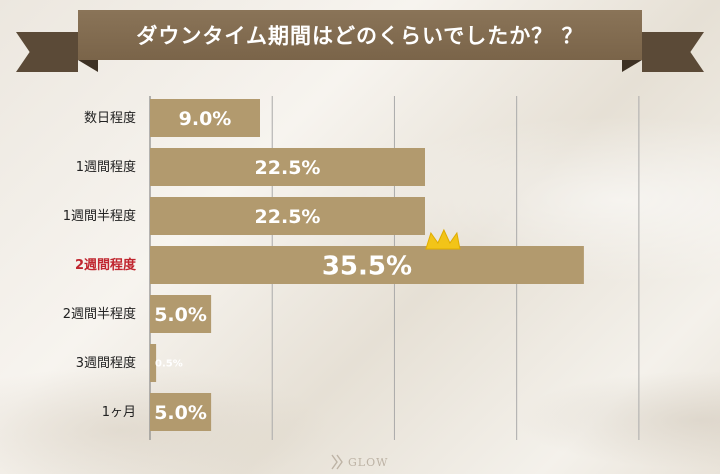  Describe the element at coordinates (119, 412) in the screenshot. I see `category-label: 1ヶ月` at that location.